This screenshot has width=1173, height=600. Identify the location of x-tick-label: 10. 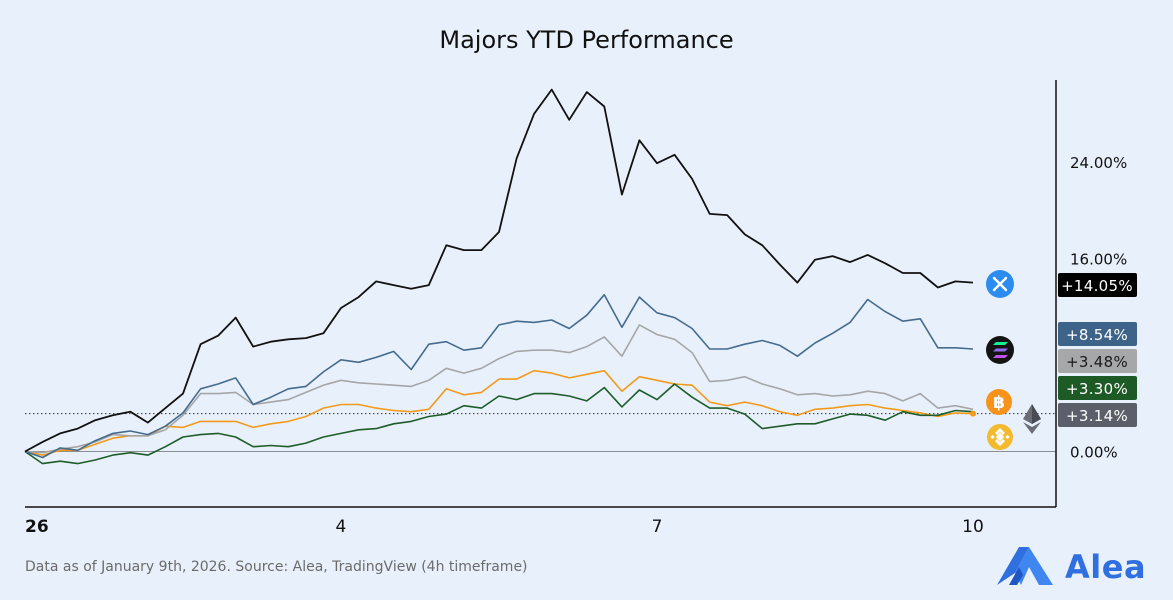
(973, 527).